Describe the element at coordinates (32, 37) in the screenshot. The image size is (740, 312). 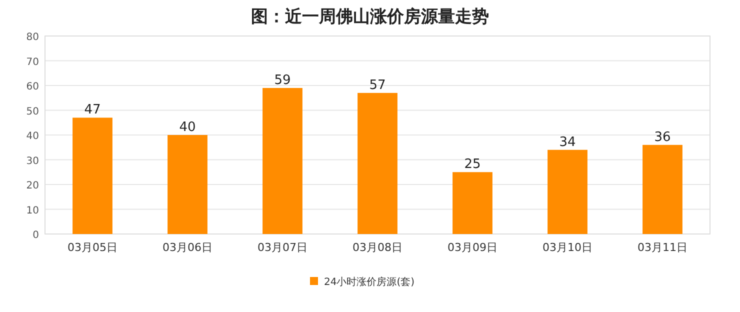
I see `y-tick-label: 80` at that location.